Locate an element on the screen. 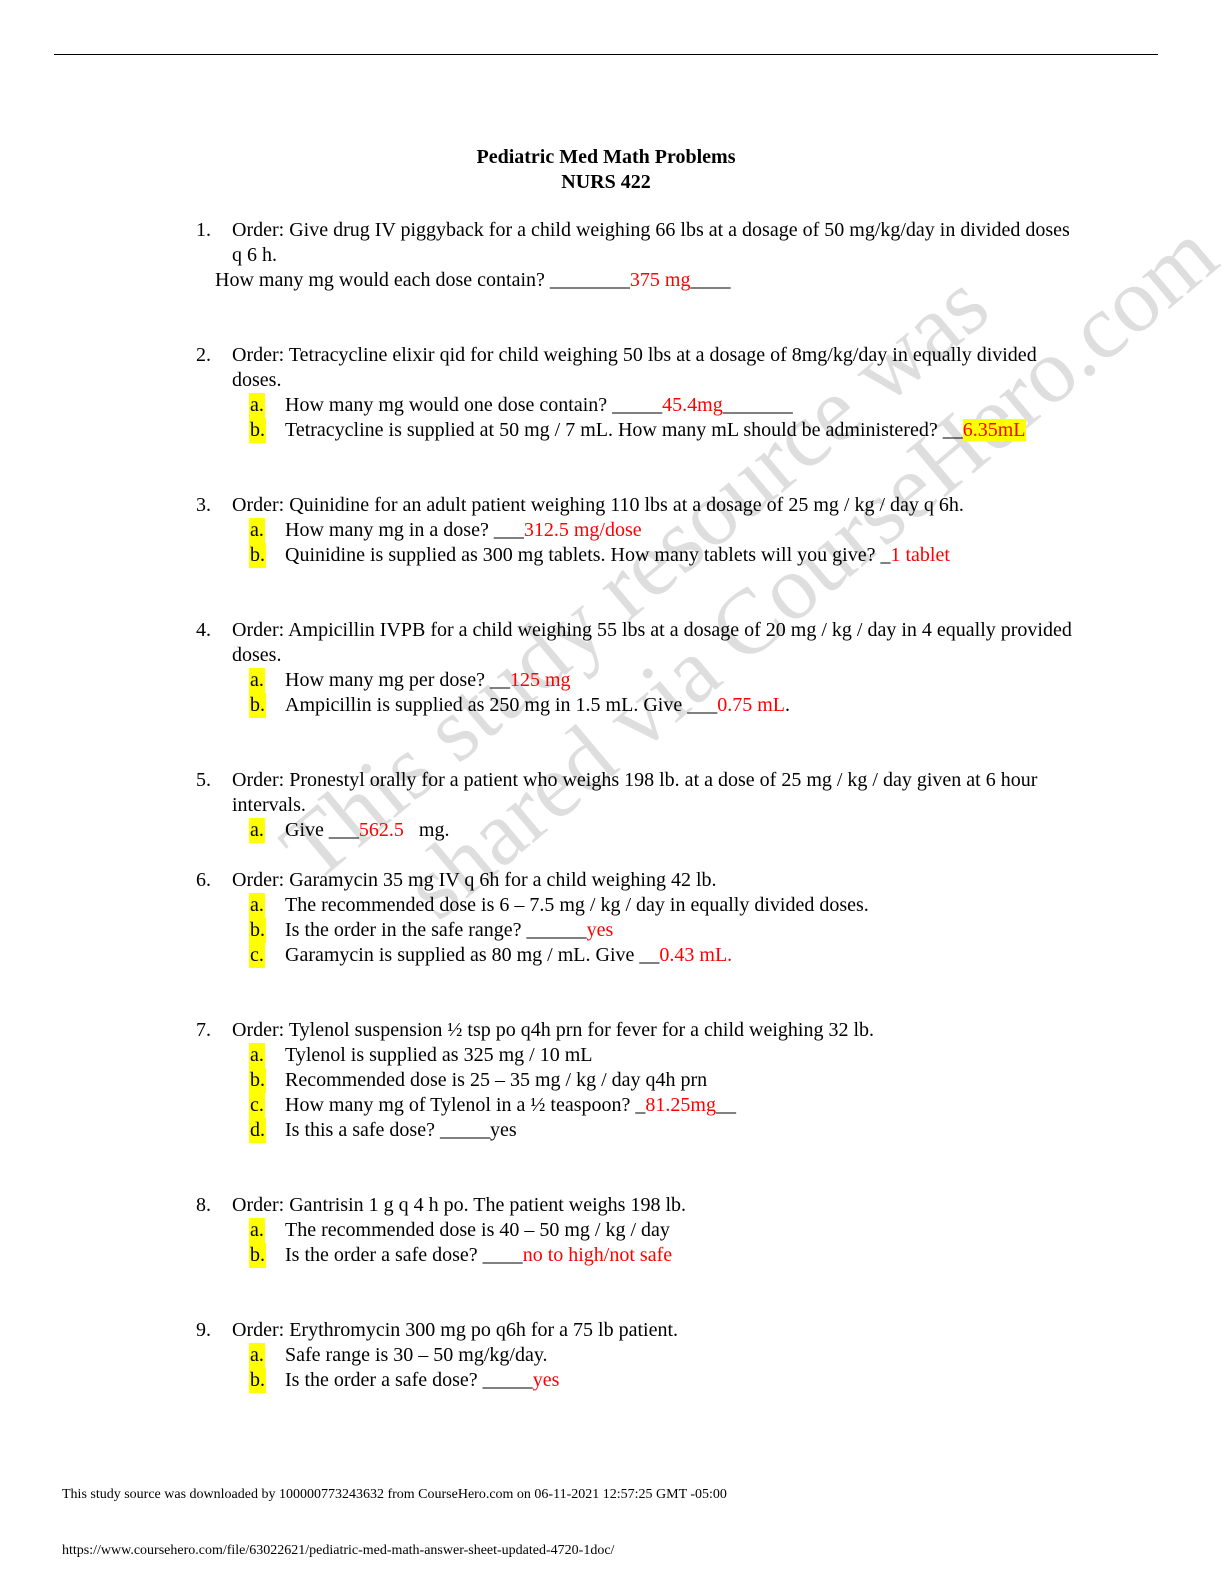  answer: 6.35mL is located at coordinates (994, 430).